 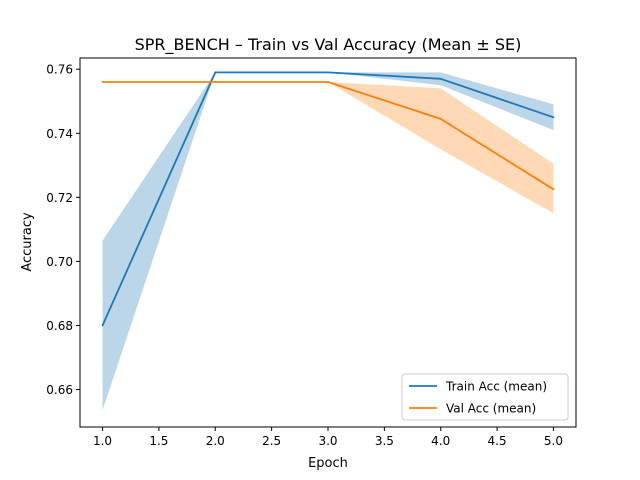 I want to click on x-tick-label: 3.5, so click(x=384, y=441).